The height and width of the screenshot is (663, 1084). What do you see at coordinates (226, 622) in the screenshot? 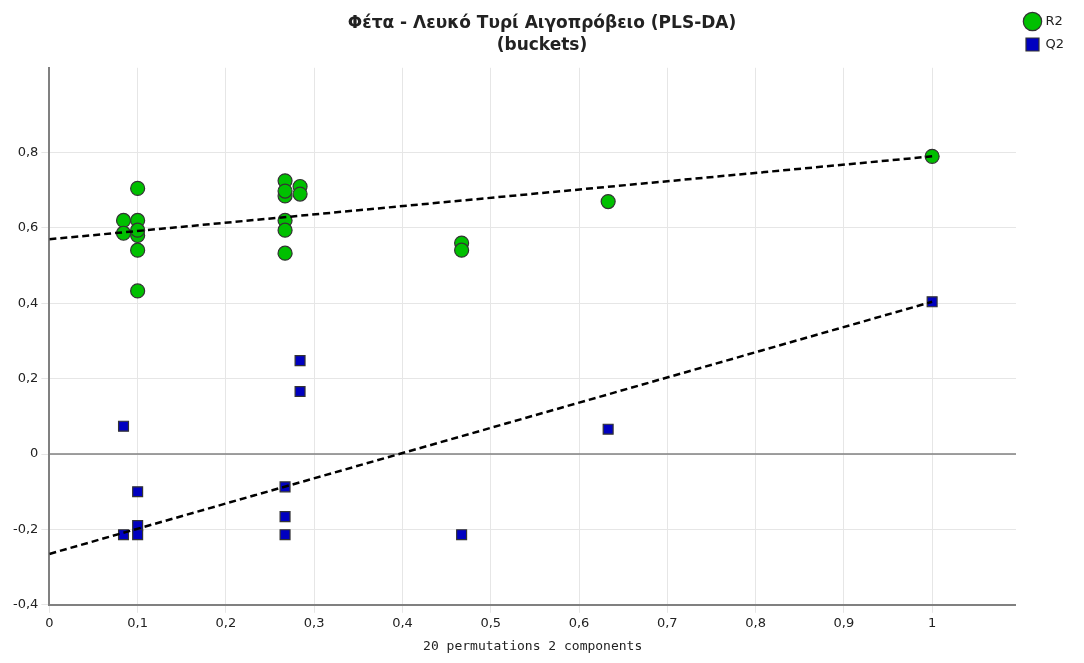
I see `x-tick-label: 0,2` at bounding box center [226, 622].